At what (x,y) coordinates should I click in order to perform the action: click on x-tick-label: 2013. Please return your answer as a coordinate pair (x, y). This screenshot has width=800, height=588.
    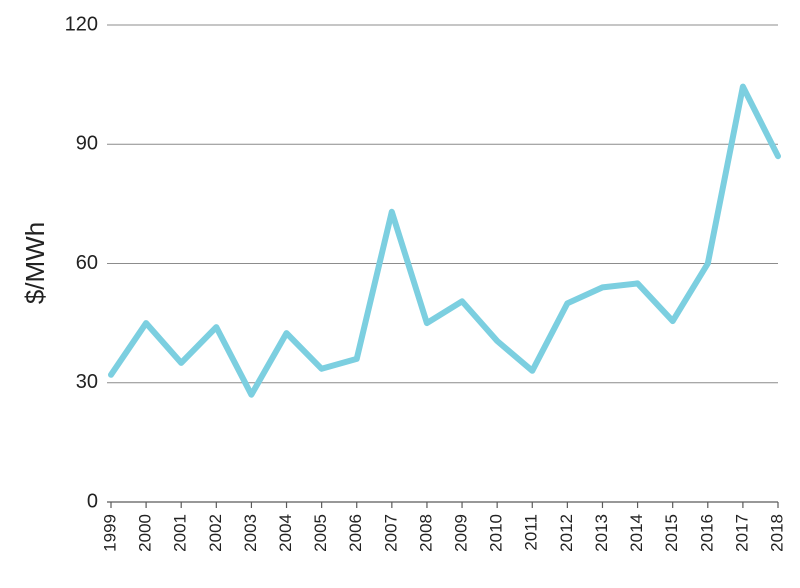
    Looking at the image, I should click on (601, 533).